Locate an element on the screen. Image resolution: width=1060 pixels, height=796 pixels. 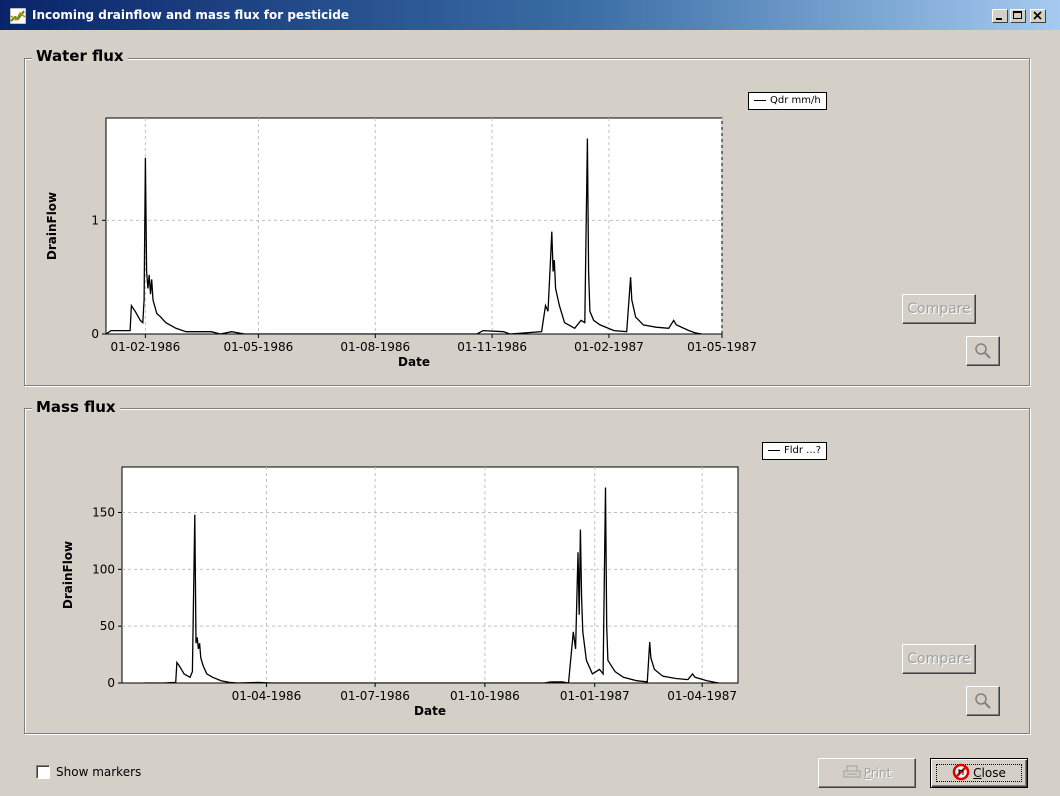
mass-zoom-button is located at coordinates (983, 701).